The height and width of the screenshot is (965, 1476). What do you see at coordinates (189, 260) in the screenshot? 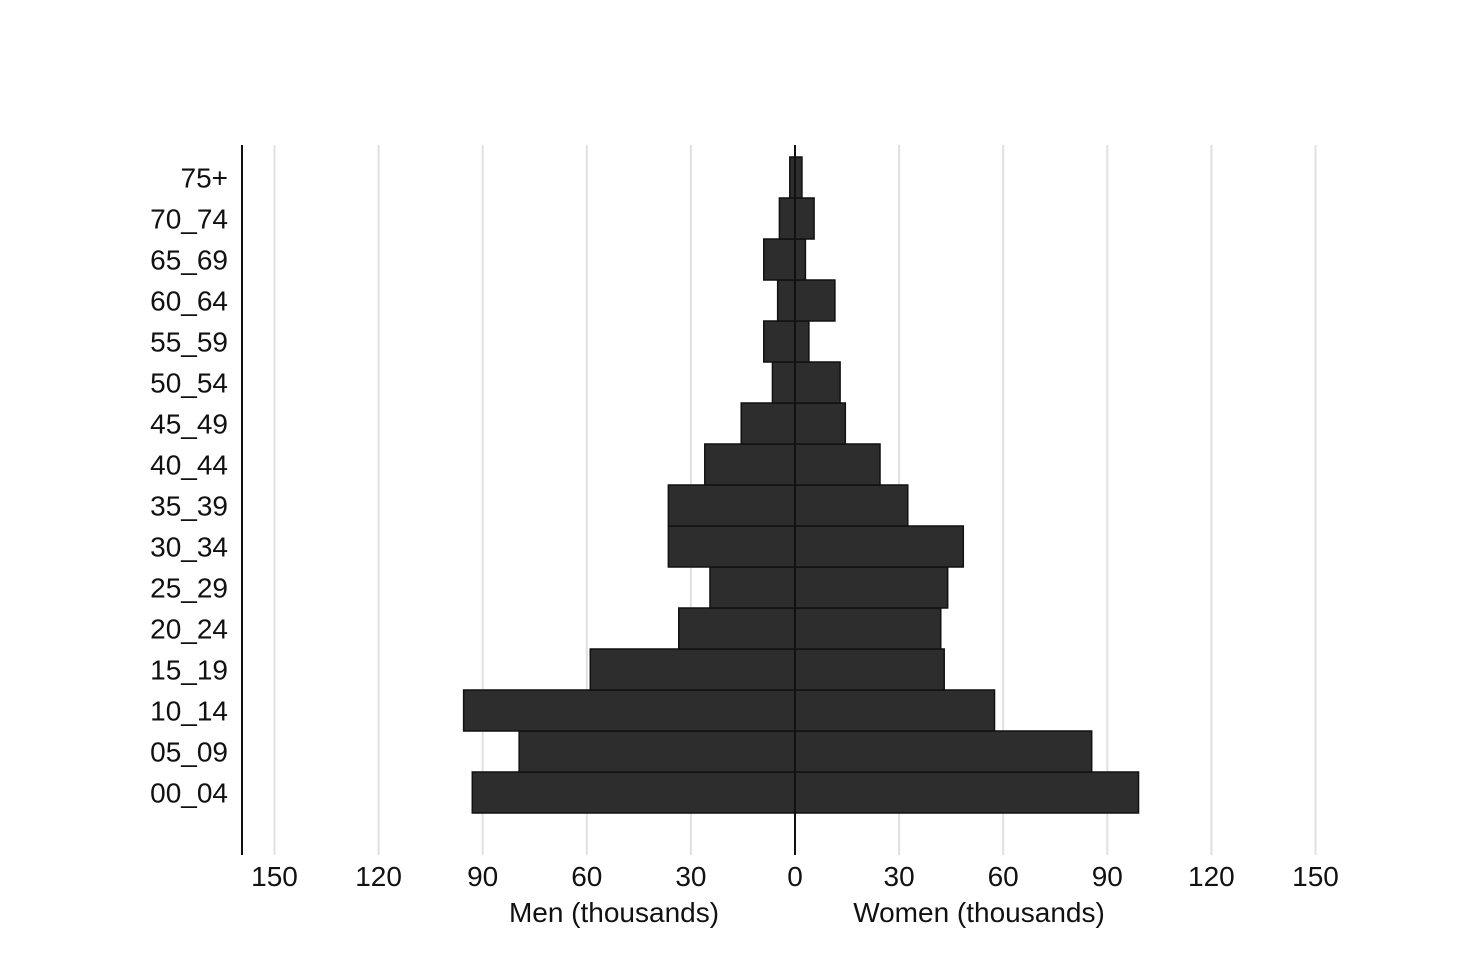
I see `category-label: 65_69` at bounding box center [189, 260].